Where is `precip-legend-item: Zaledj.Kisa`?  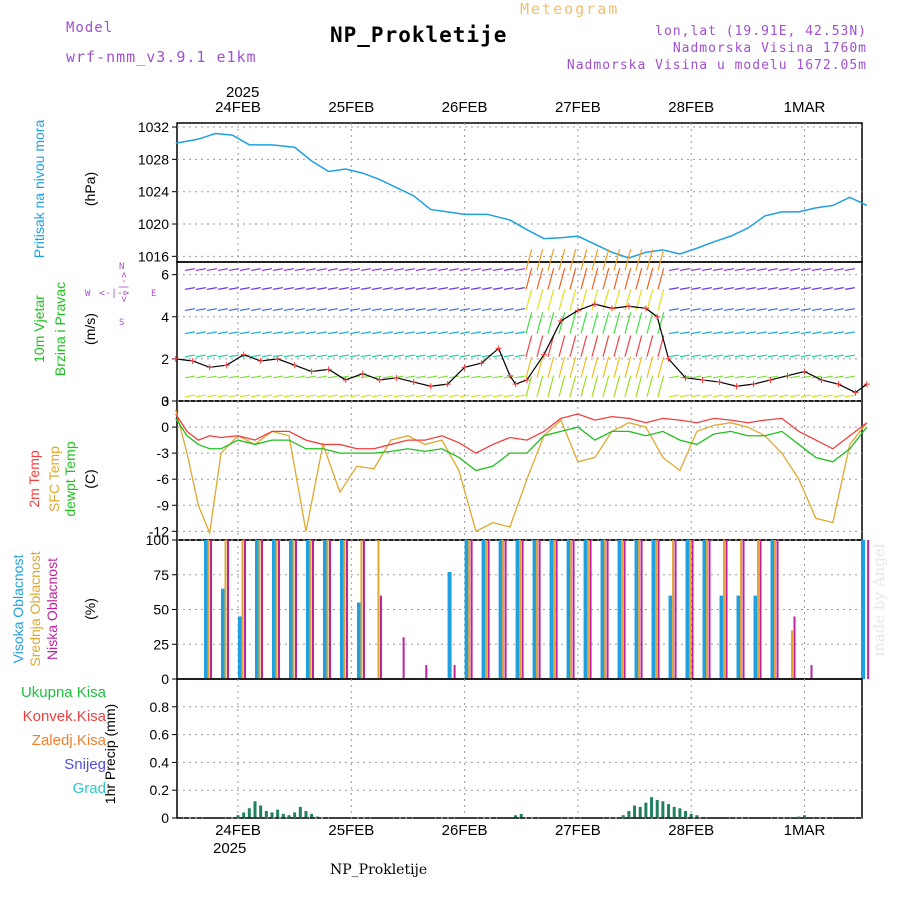
precip-legend-item: Zaledj.Kisa is located at coordinates (68, 740).